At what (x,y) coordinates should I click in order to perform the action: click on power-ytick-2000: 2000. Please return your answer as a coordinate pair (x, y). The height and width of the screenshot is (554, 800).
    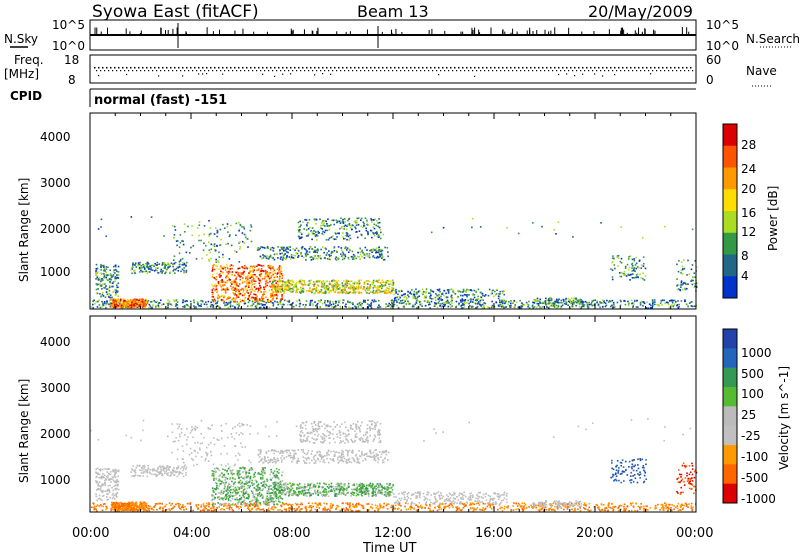
    Looking at the image, I should click on (55, 229).